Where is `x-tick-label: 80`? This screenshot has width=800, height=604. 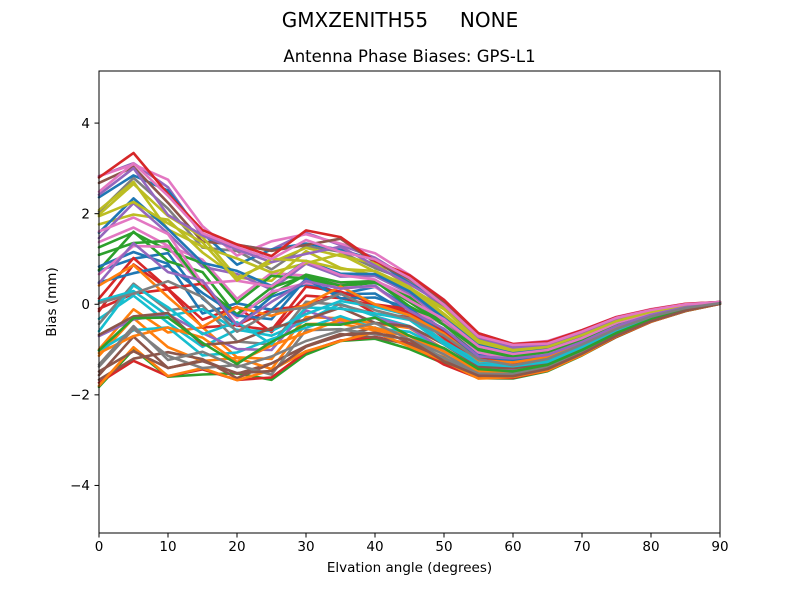 x-tick-label: 80 is located at coordinates (650, 547).